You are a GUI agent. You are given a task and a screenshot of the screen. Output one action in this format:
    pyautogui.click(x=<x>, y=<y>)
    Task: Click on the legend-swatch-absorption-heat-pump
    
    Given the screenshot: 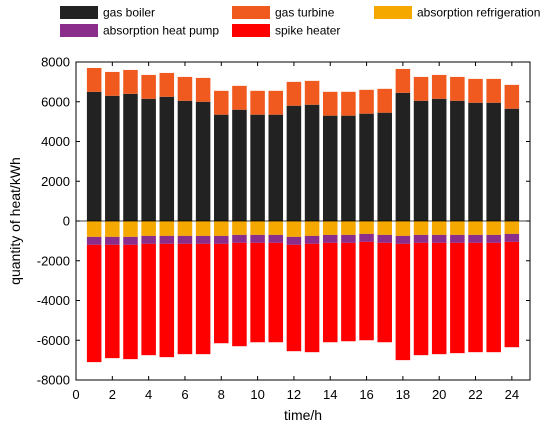 What is the action you would take?
    pyautogui.click(x=79, y=30)
    